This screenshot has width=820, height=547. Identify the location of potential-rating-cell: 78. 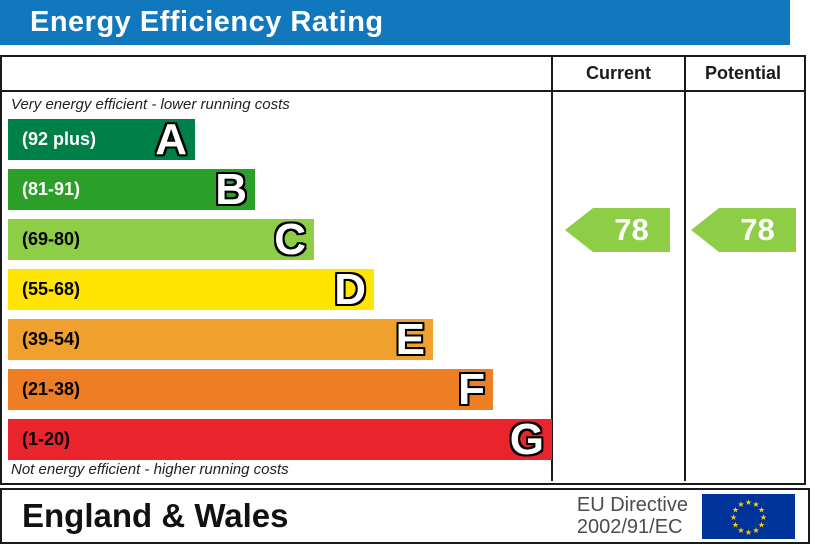
(743, 286).